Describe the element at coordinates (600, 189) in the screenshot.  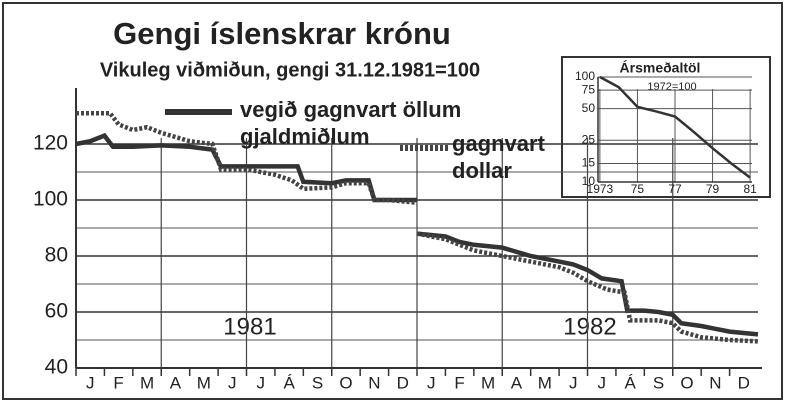
I see `x-tick-label: 1973` at that location.